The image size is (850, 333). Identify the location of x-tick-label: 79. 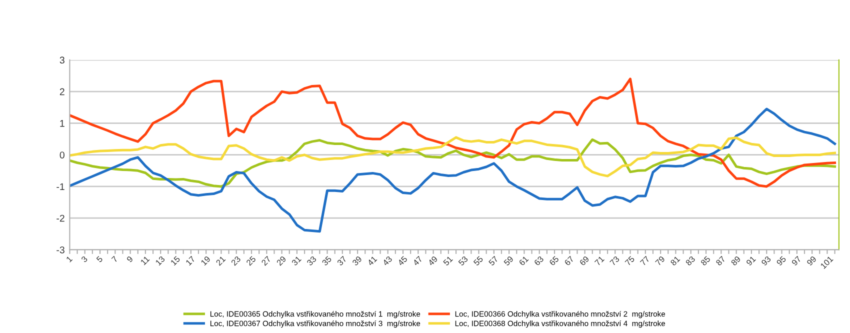
(660, 261).